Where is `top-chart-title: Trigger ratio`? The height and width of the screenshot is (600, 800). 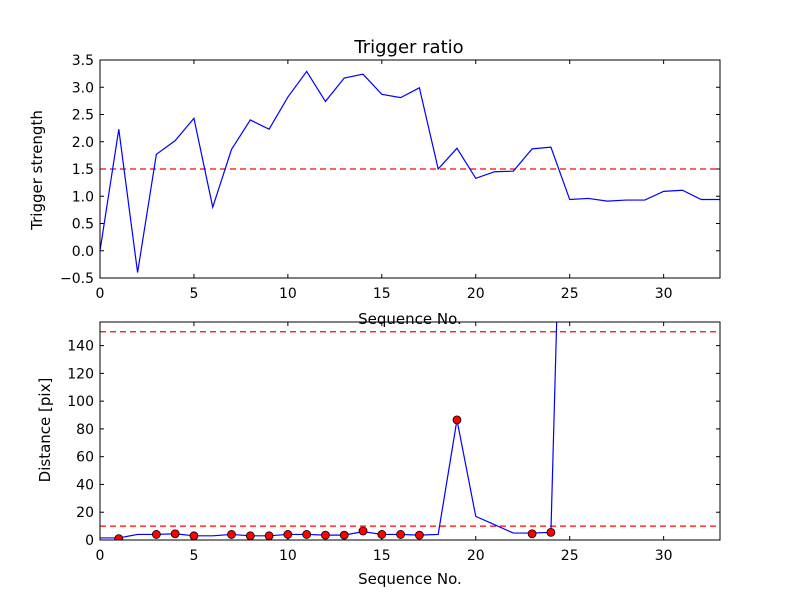 top-chart-title: Trigger ratio is located at coordinates (408, 47).